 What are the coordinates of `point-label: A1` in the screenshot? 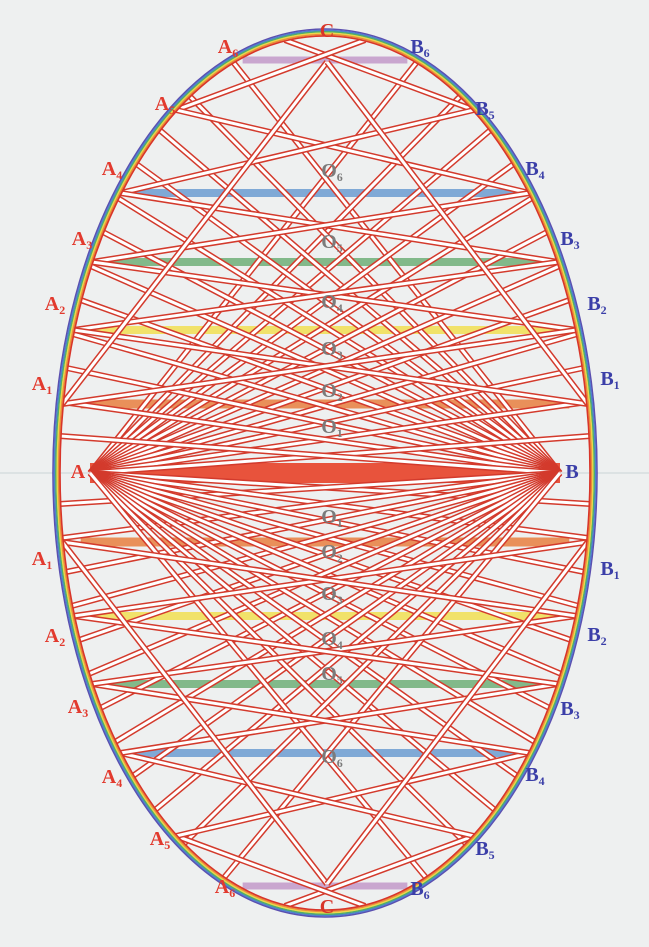 It's located at (42, 385).